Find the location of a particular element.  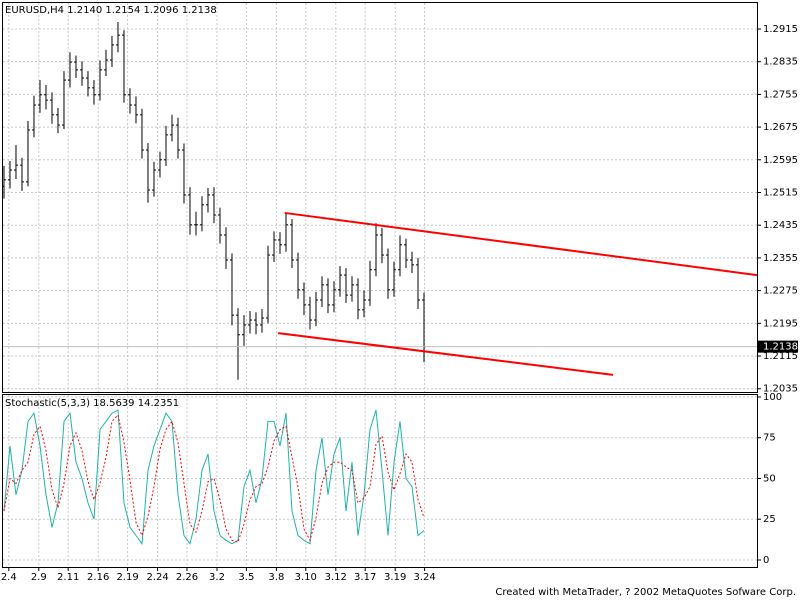

y-tick-label: 1.2515 is located at coordinates (780, 193).